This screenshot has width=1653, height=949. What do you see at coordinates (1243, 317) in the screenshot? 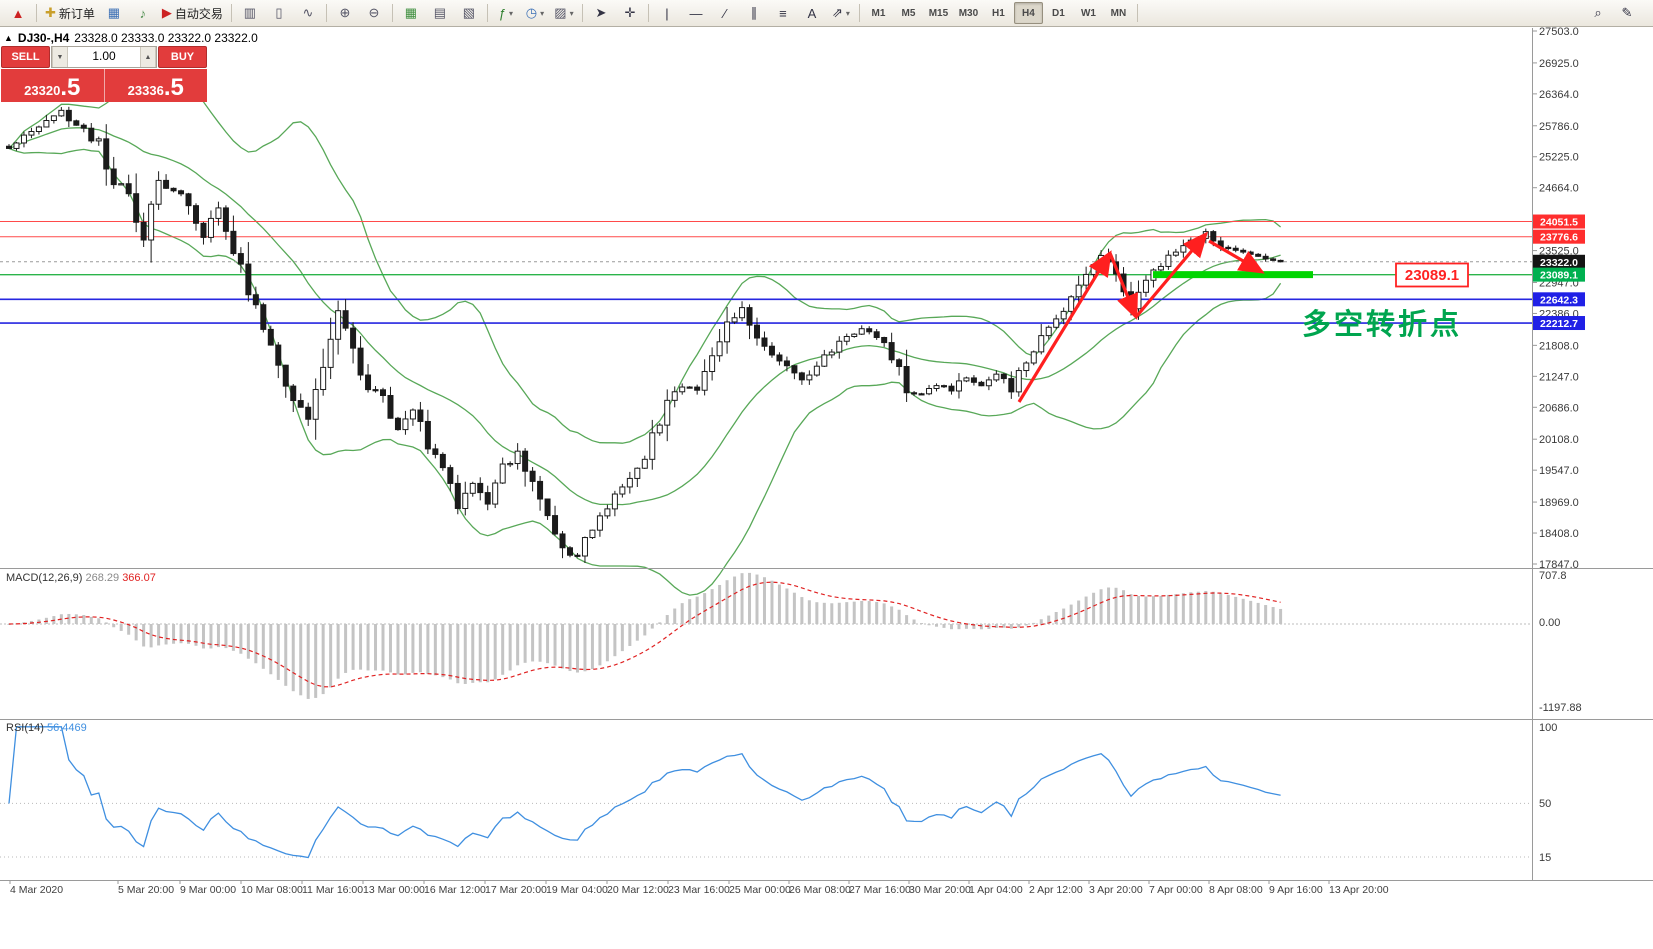
I see `annotations-layer: 23089.1 多空转折点` at bounding box center [1243, 317].